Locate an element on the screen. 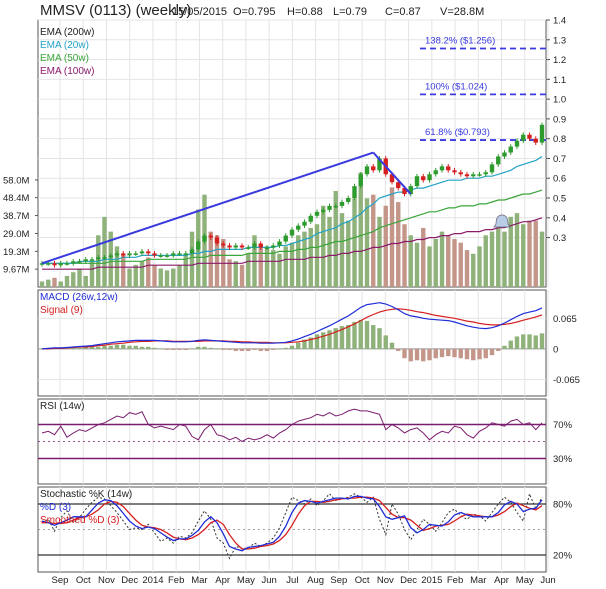 This screenshot has height=589, width=606. x-tick-label: Sep is located at coordinates (60, 580).